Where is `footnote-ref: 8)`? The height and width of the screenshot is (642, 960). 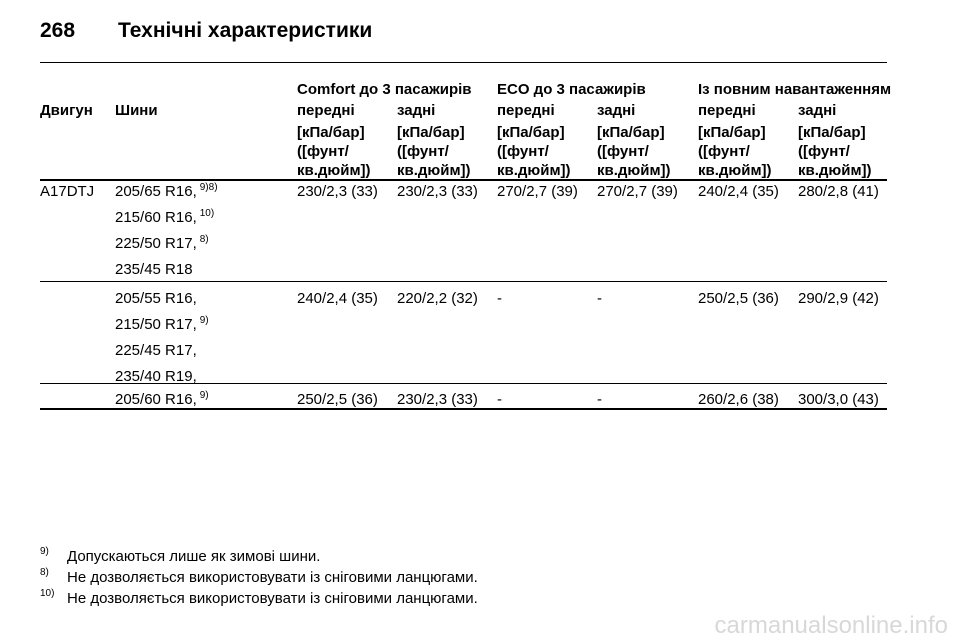 footnote-ref: 8) is located at coordinates (204, 239).